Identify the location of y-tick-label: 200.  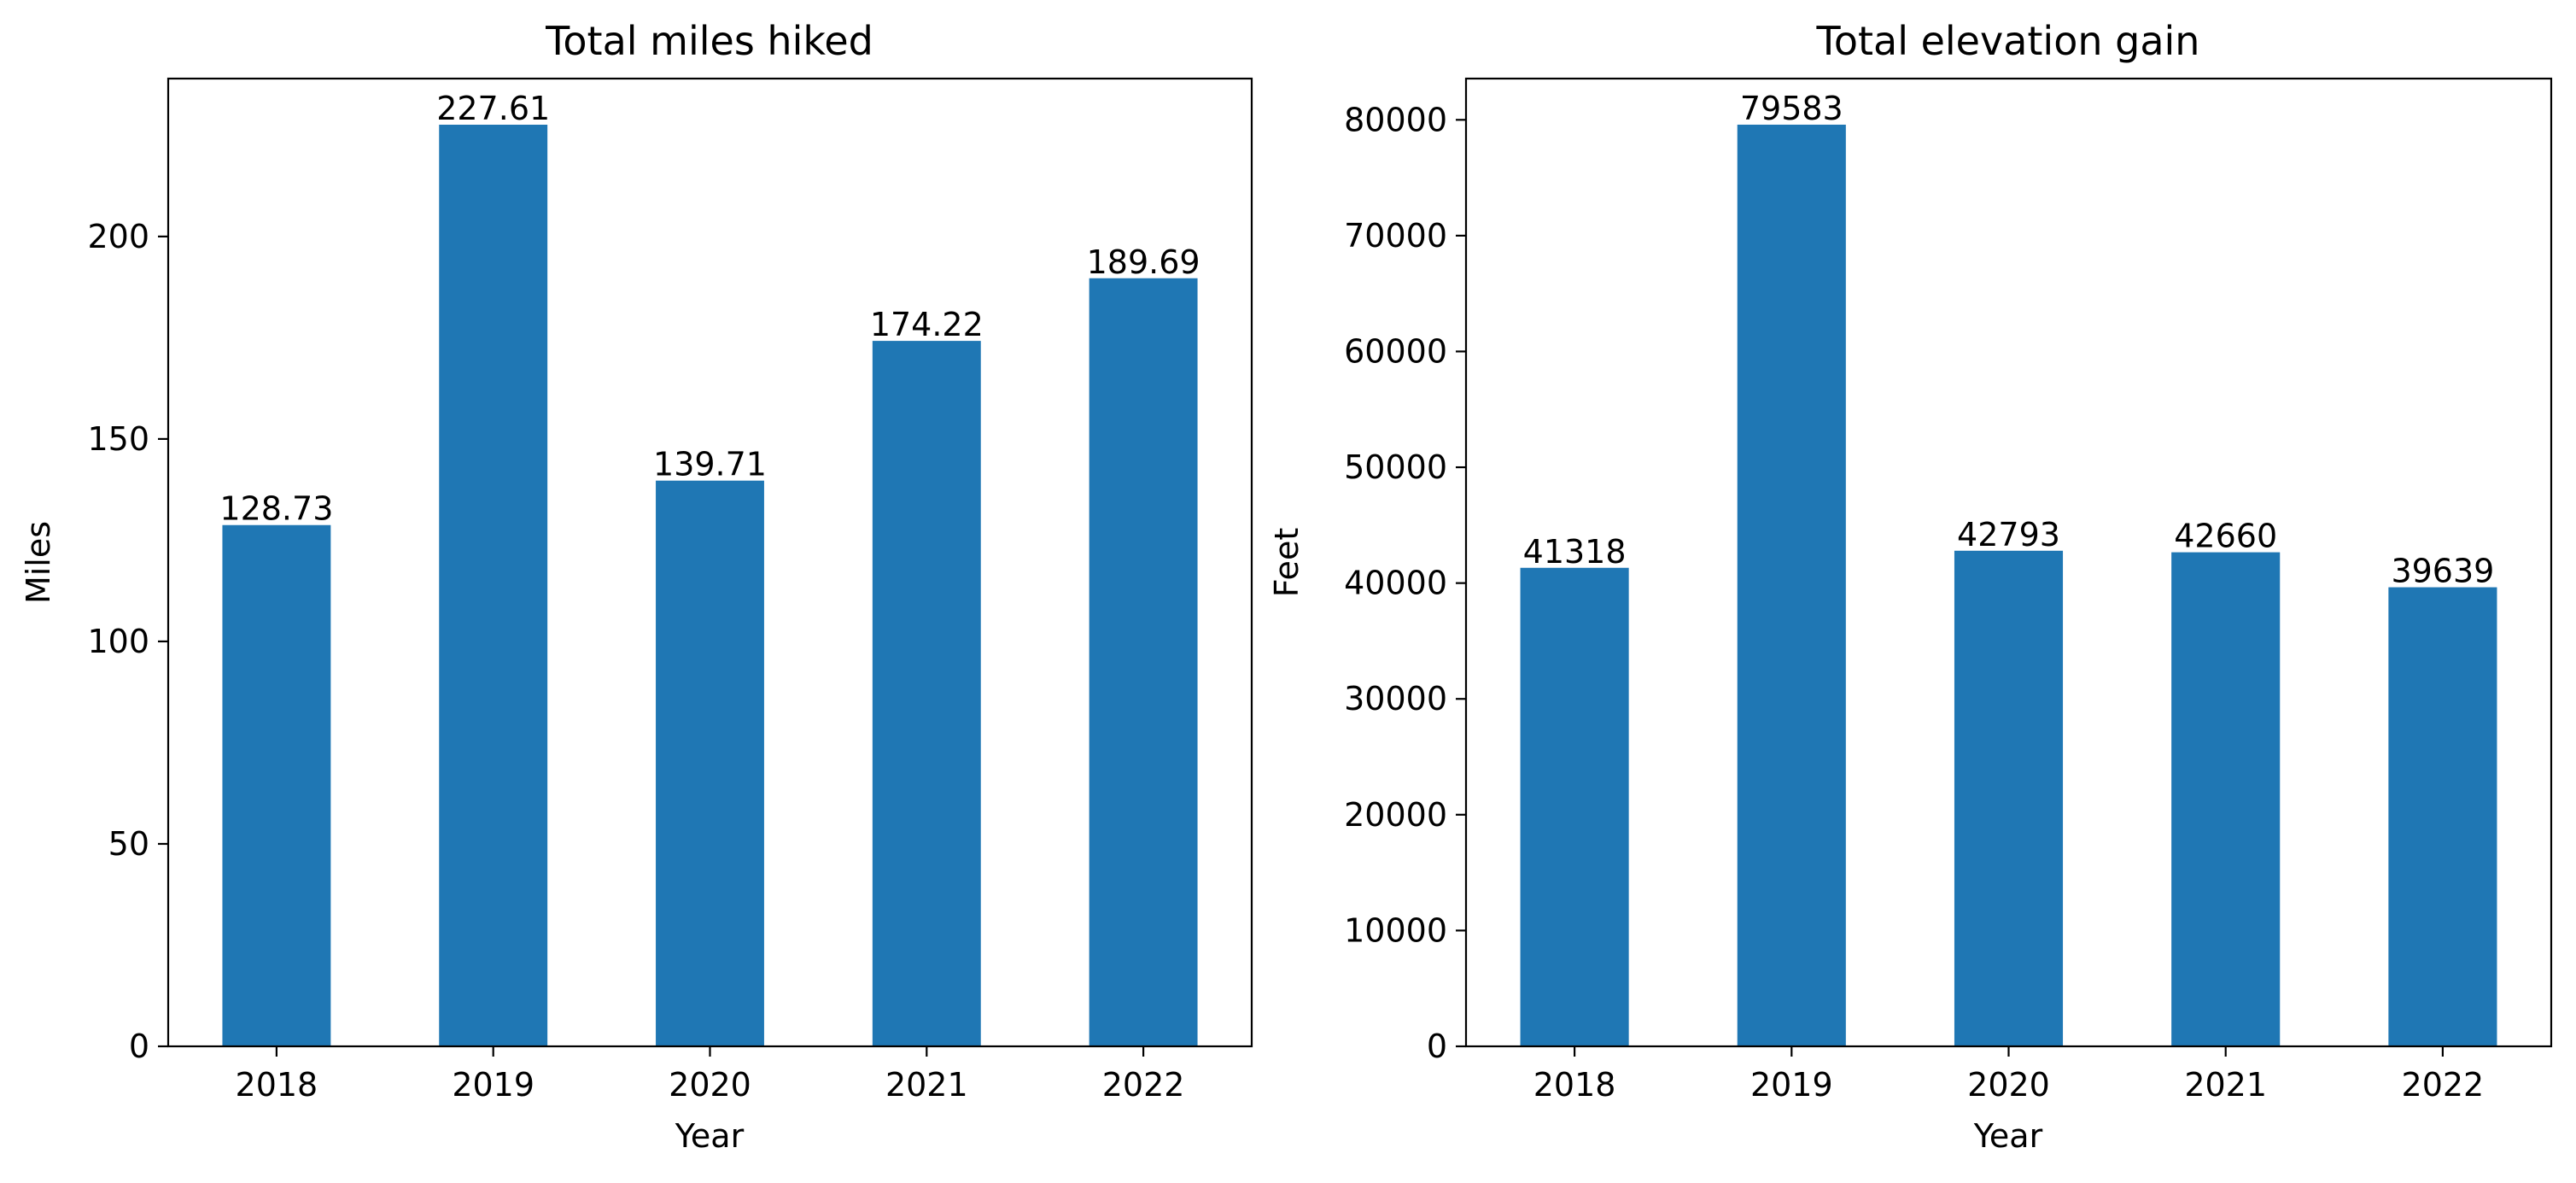
(118, 237).